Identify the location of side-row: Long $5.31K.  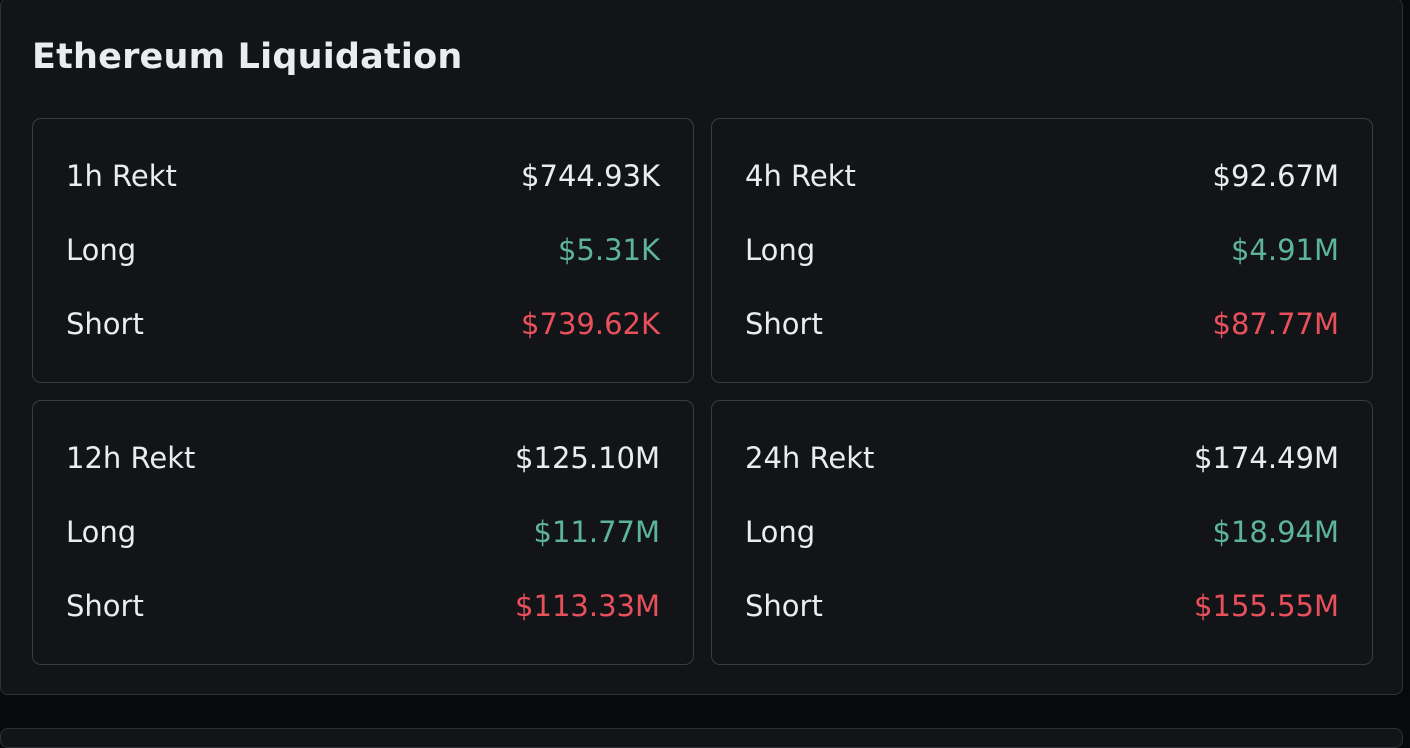
(363, 250).